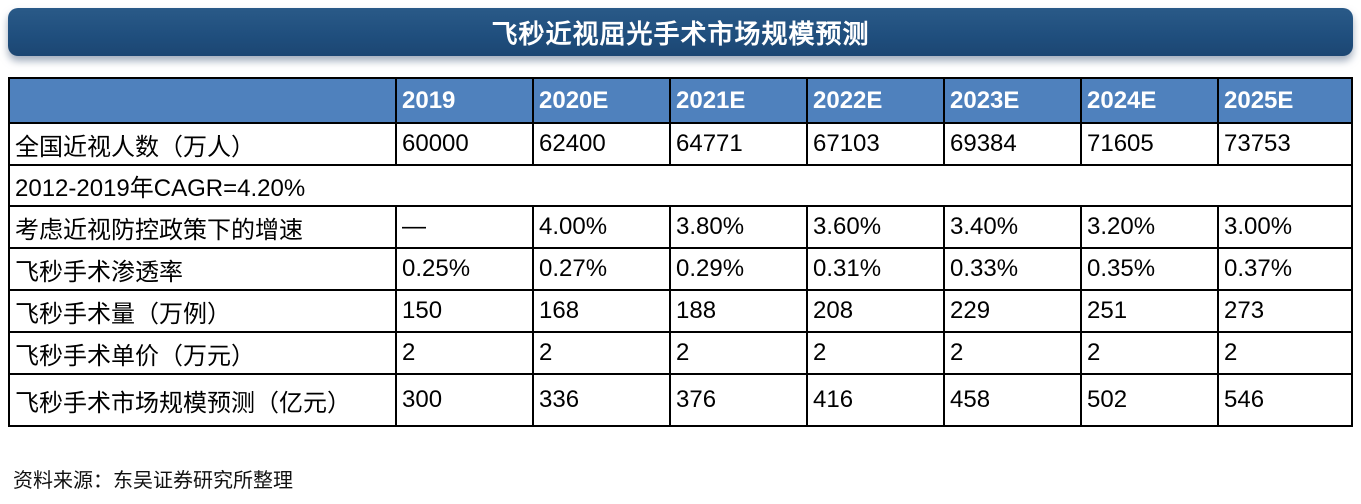 The width and height of the screenshot is (1361, 504). Describe the element at coordinates (875, 269) in the screenshot. I see `table-cell: 0.31%` at that location.